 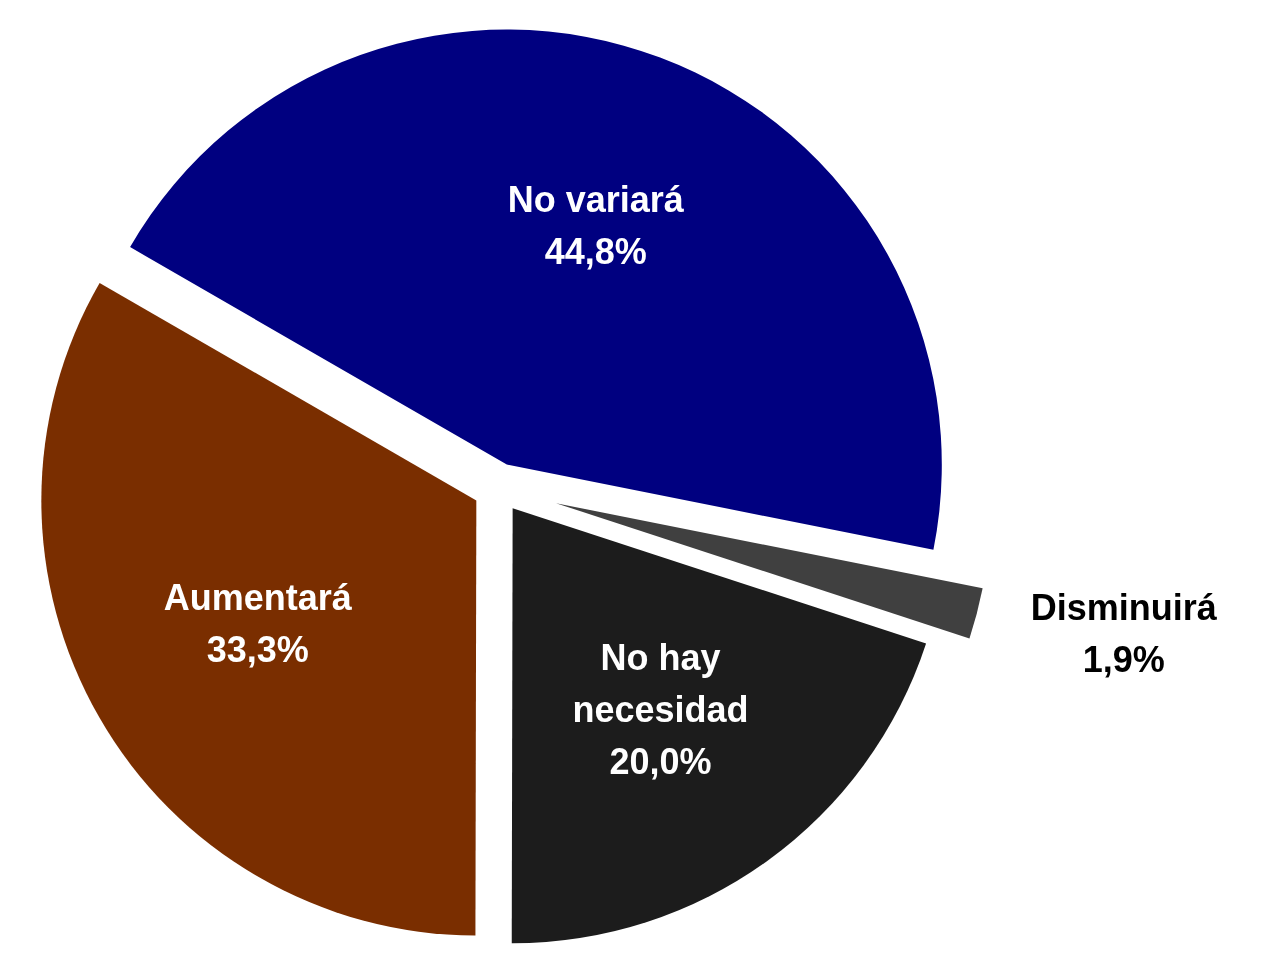 What do you see at coordinates (1124, 607) in the screenshot?
I see `slice-label: Disminuirá` at bounding box center [1124, 607].